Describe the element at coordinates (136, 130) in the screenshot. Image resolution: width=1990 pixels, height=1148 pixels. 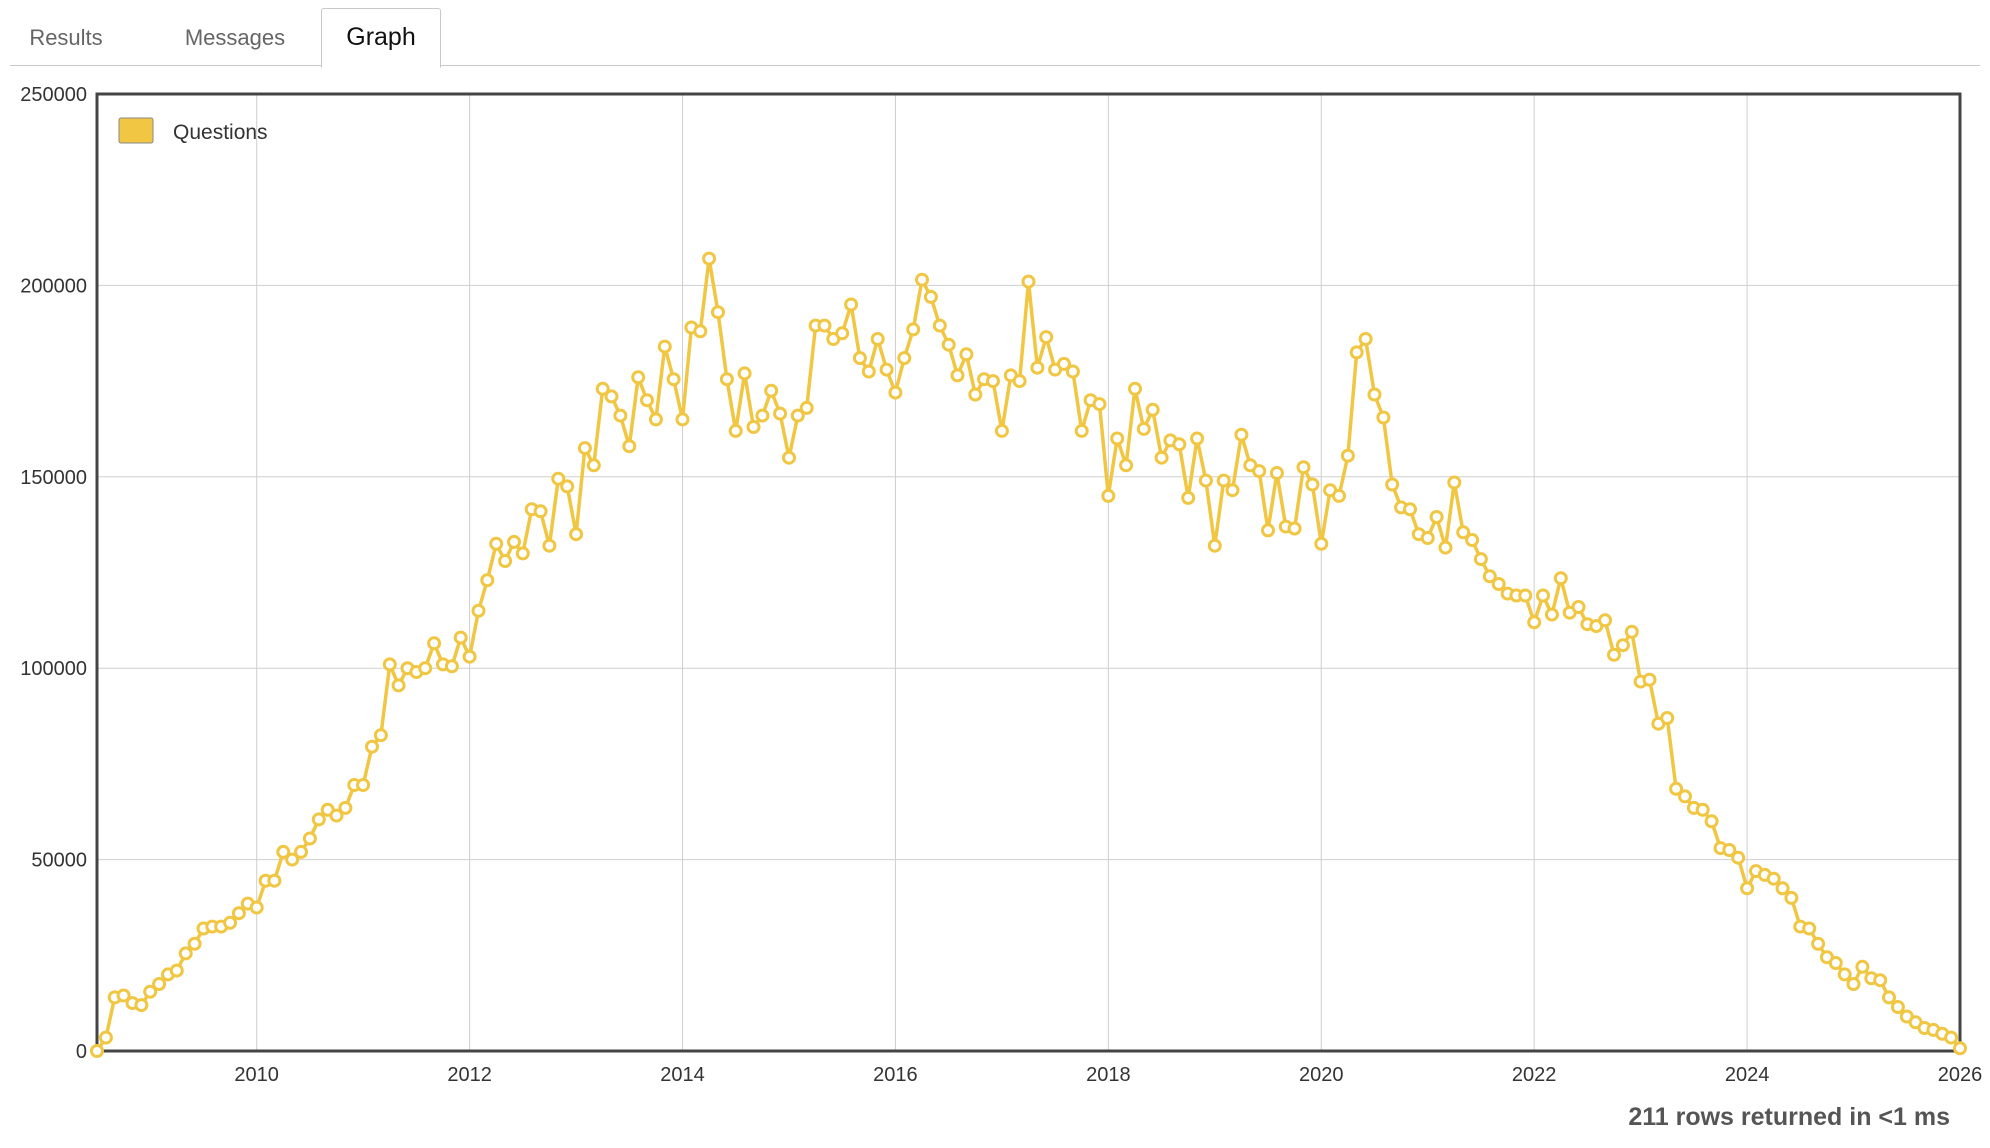
I see `legend-swatch-questions` at that location.